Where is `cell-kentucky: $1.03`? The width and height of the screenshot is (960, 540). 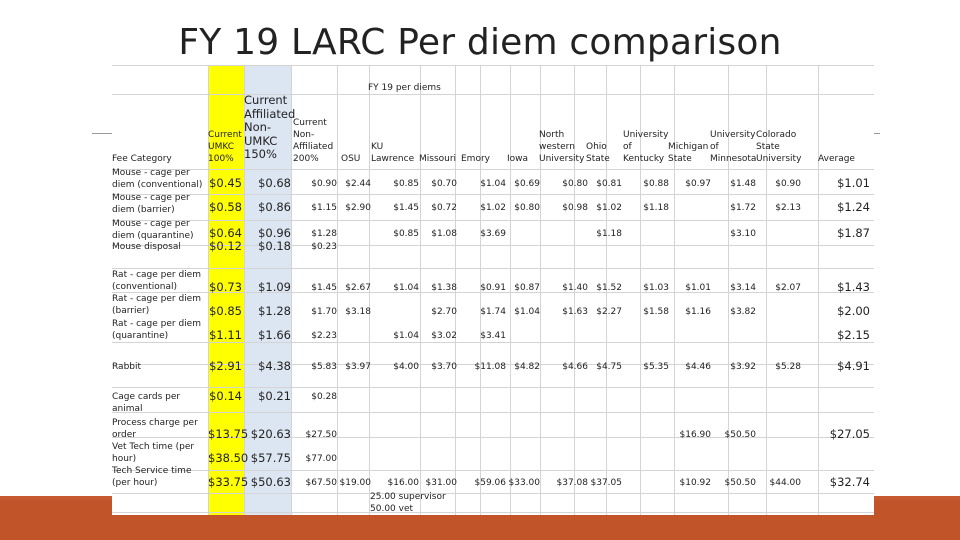
cell-kentucky: $1.03 is located at coordinates (656, 288).